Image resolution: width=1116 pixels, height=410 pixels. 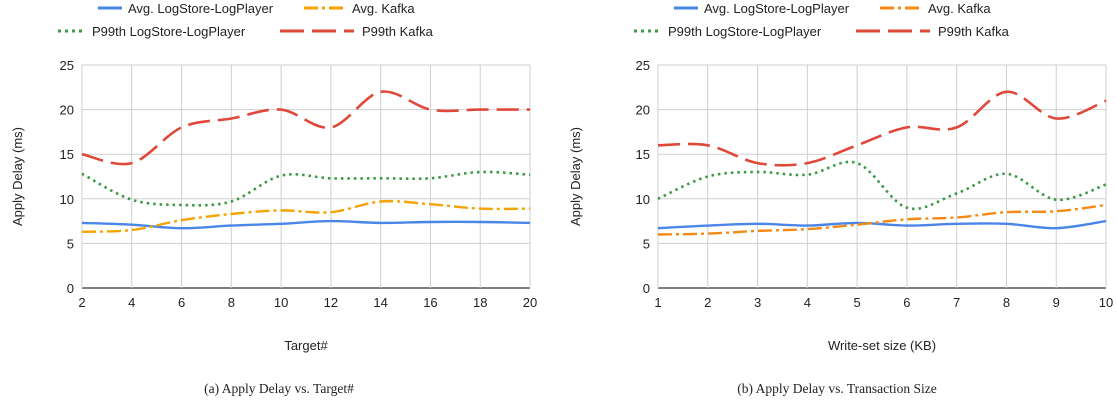 What do you see at coordinates (331, 302) in the screenshot?
I see `x-tick-label: 12` at bounding box center [331, 302].